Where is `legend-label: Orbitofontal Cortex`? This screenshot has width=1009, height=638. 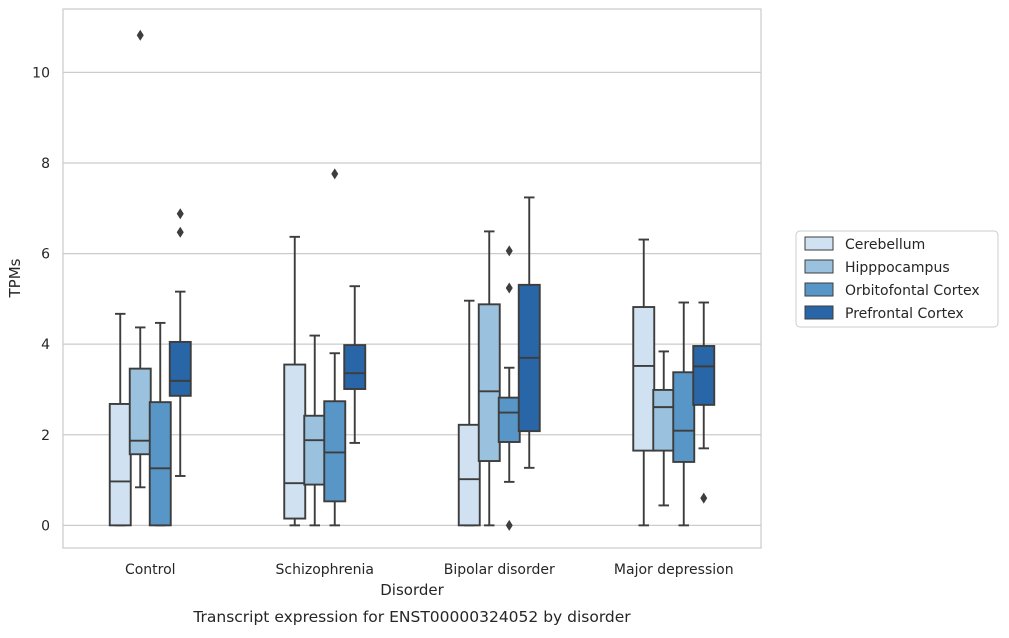 legend-label: Orbitofontal Cortex is located at coordinates (912, 291).